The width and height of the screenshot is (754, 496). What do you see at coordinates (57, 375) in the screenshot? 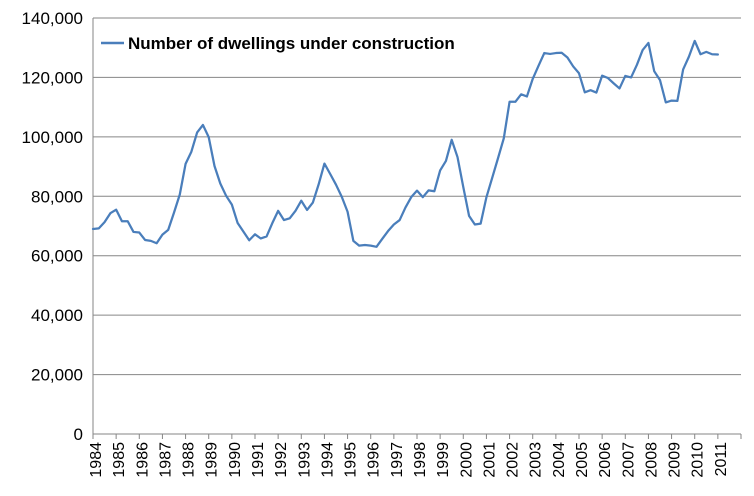
I see `y-tick-label: 20,000` at bounding box center [57, 375].